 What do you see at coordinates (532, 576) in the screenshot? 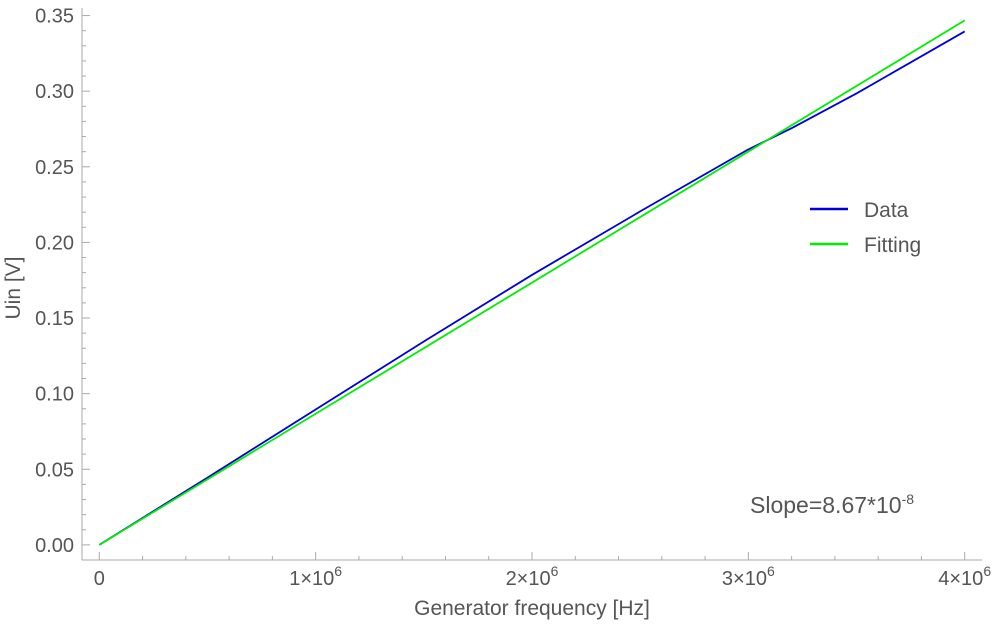
I see `x-tick-label: 2×10⁶` at bounding box center [532, 576].